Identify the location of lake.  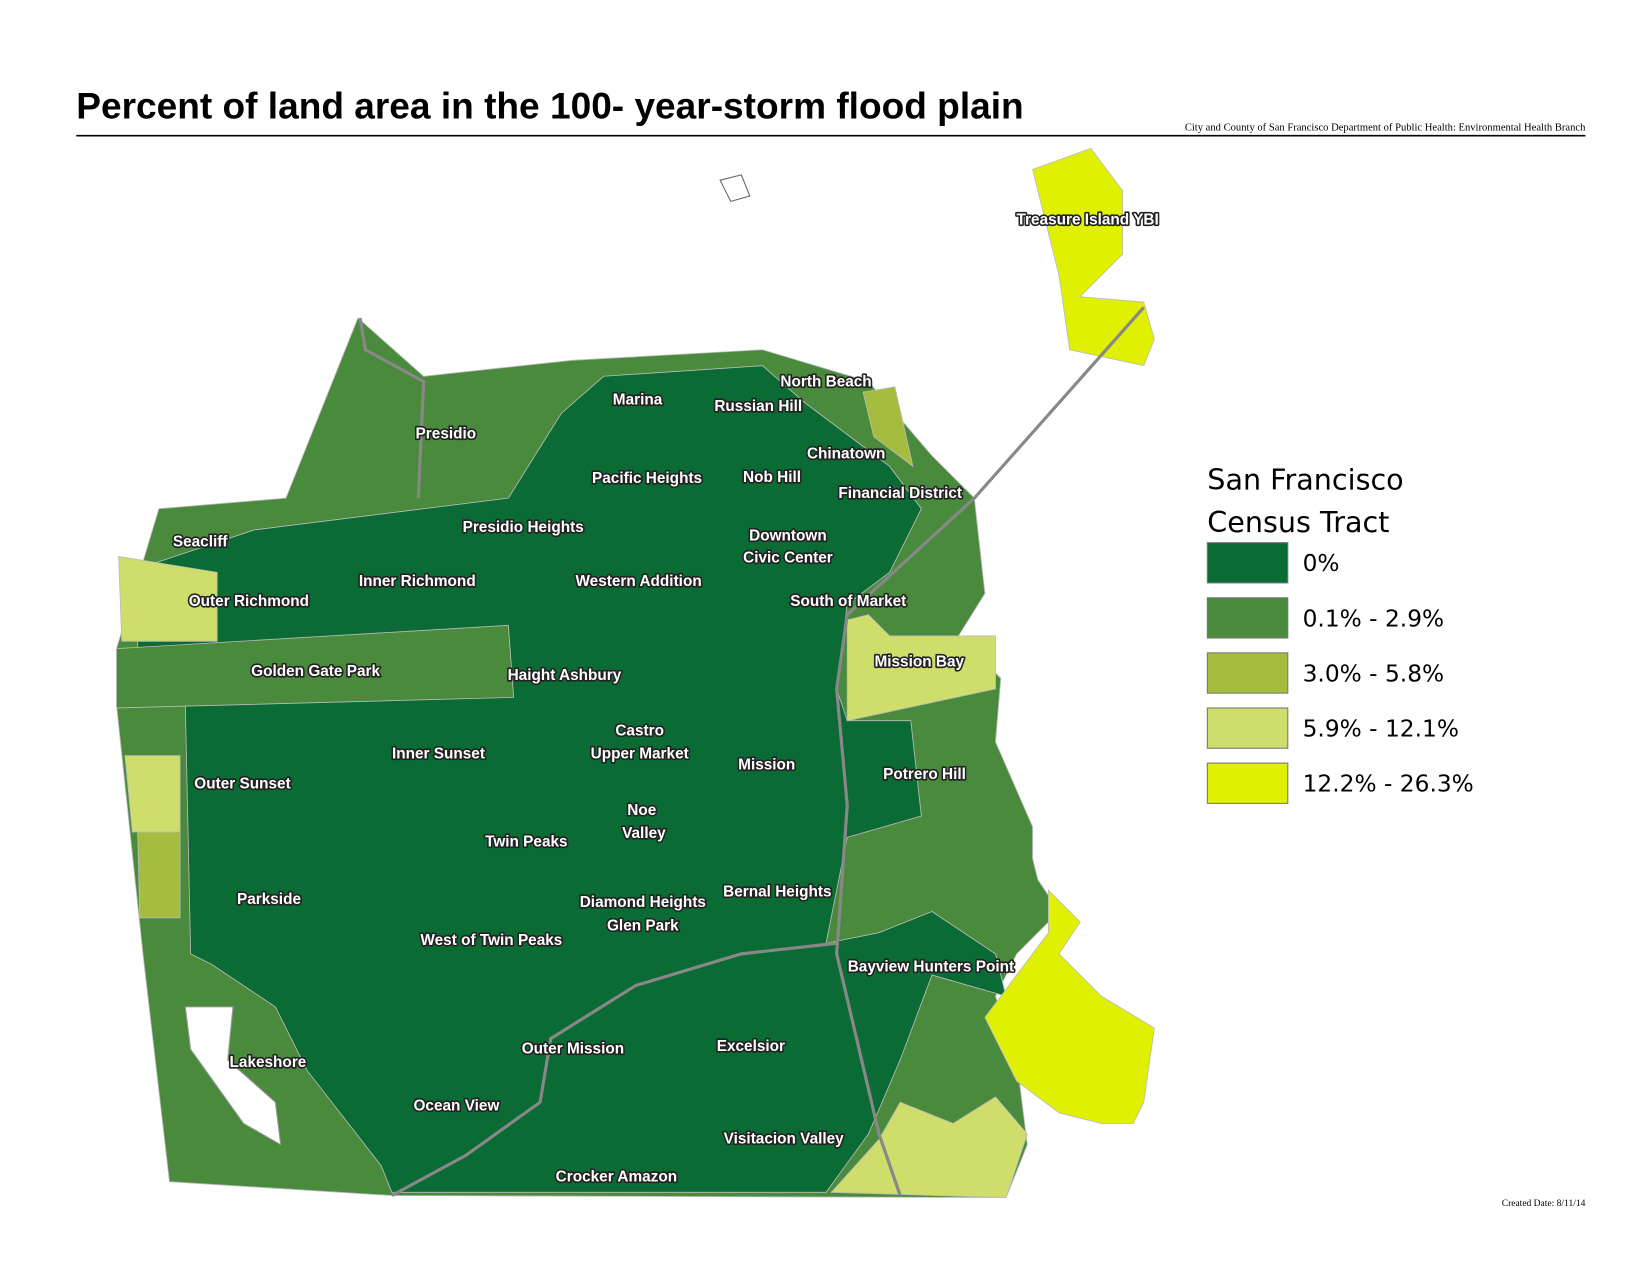
(233, 1076).